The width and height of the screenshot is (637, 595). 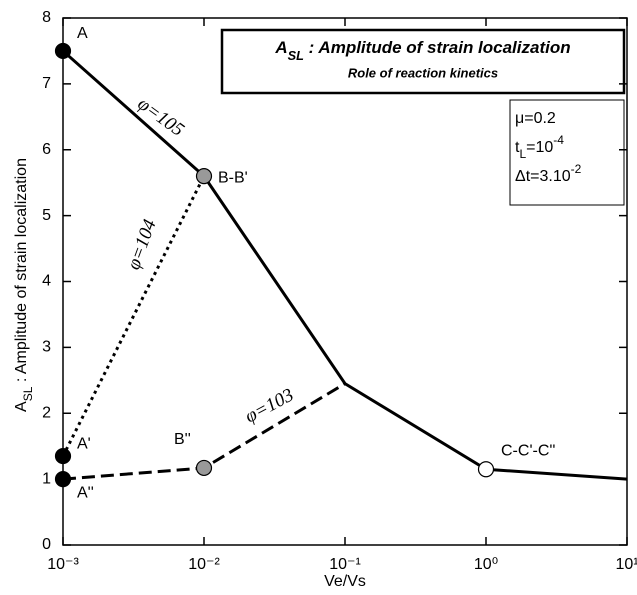 I want to click on superscript: -2, so click(x=576, y=169).